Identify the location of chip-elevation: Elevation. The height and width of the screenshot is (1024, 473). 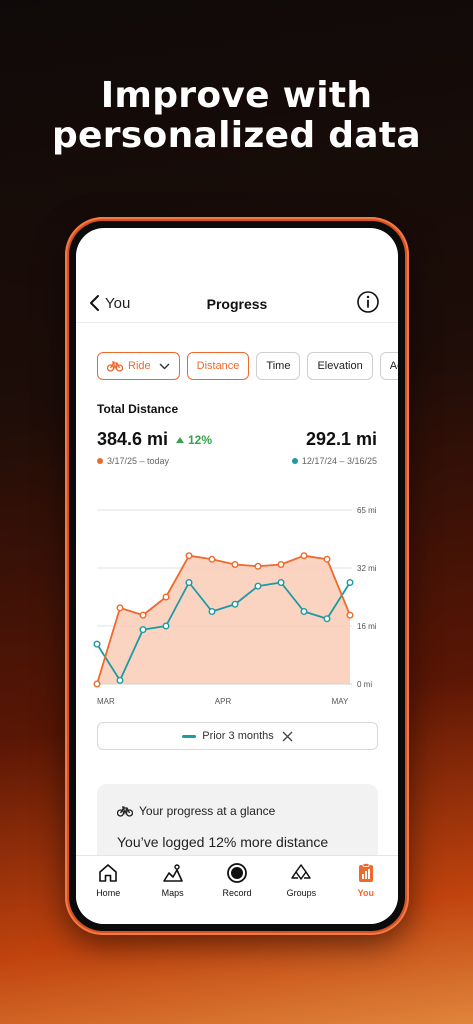
(340, 366).